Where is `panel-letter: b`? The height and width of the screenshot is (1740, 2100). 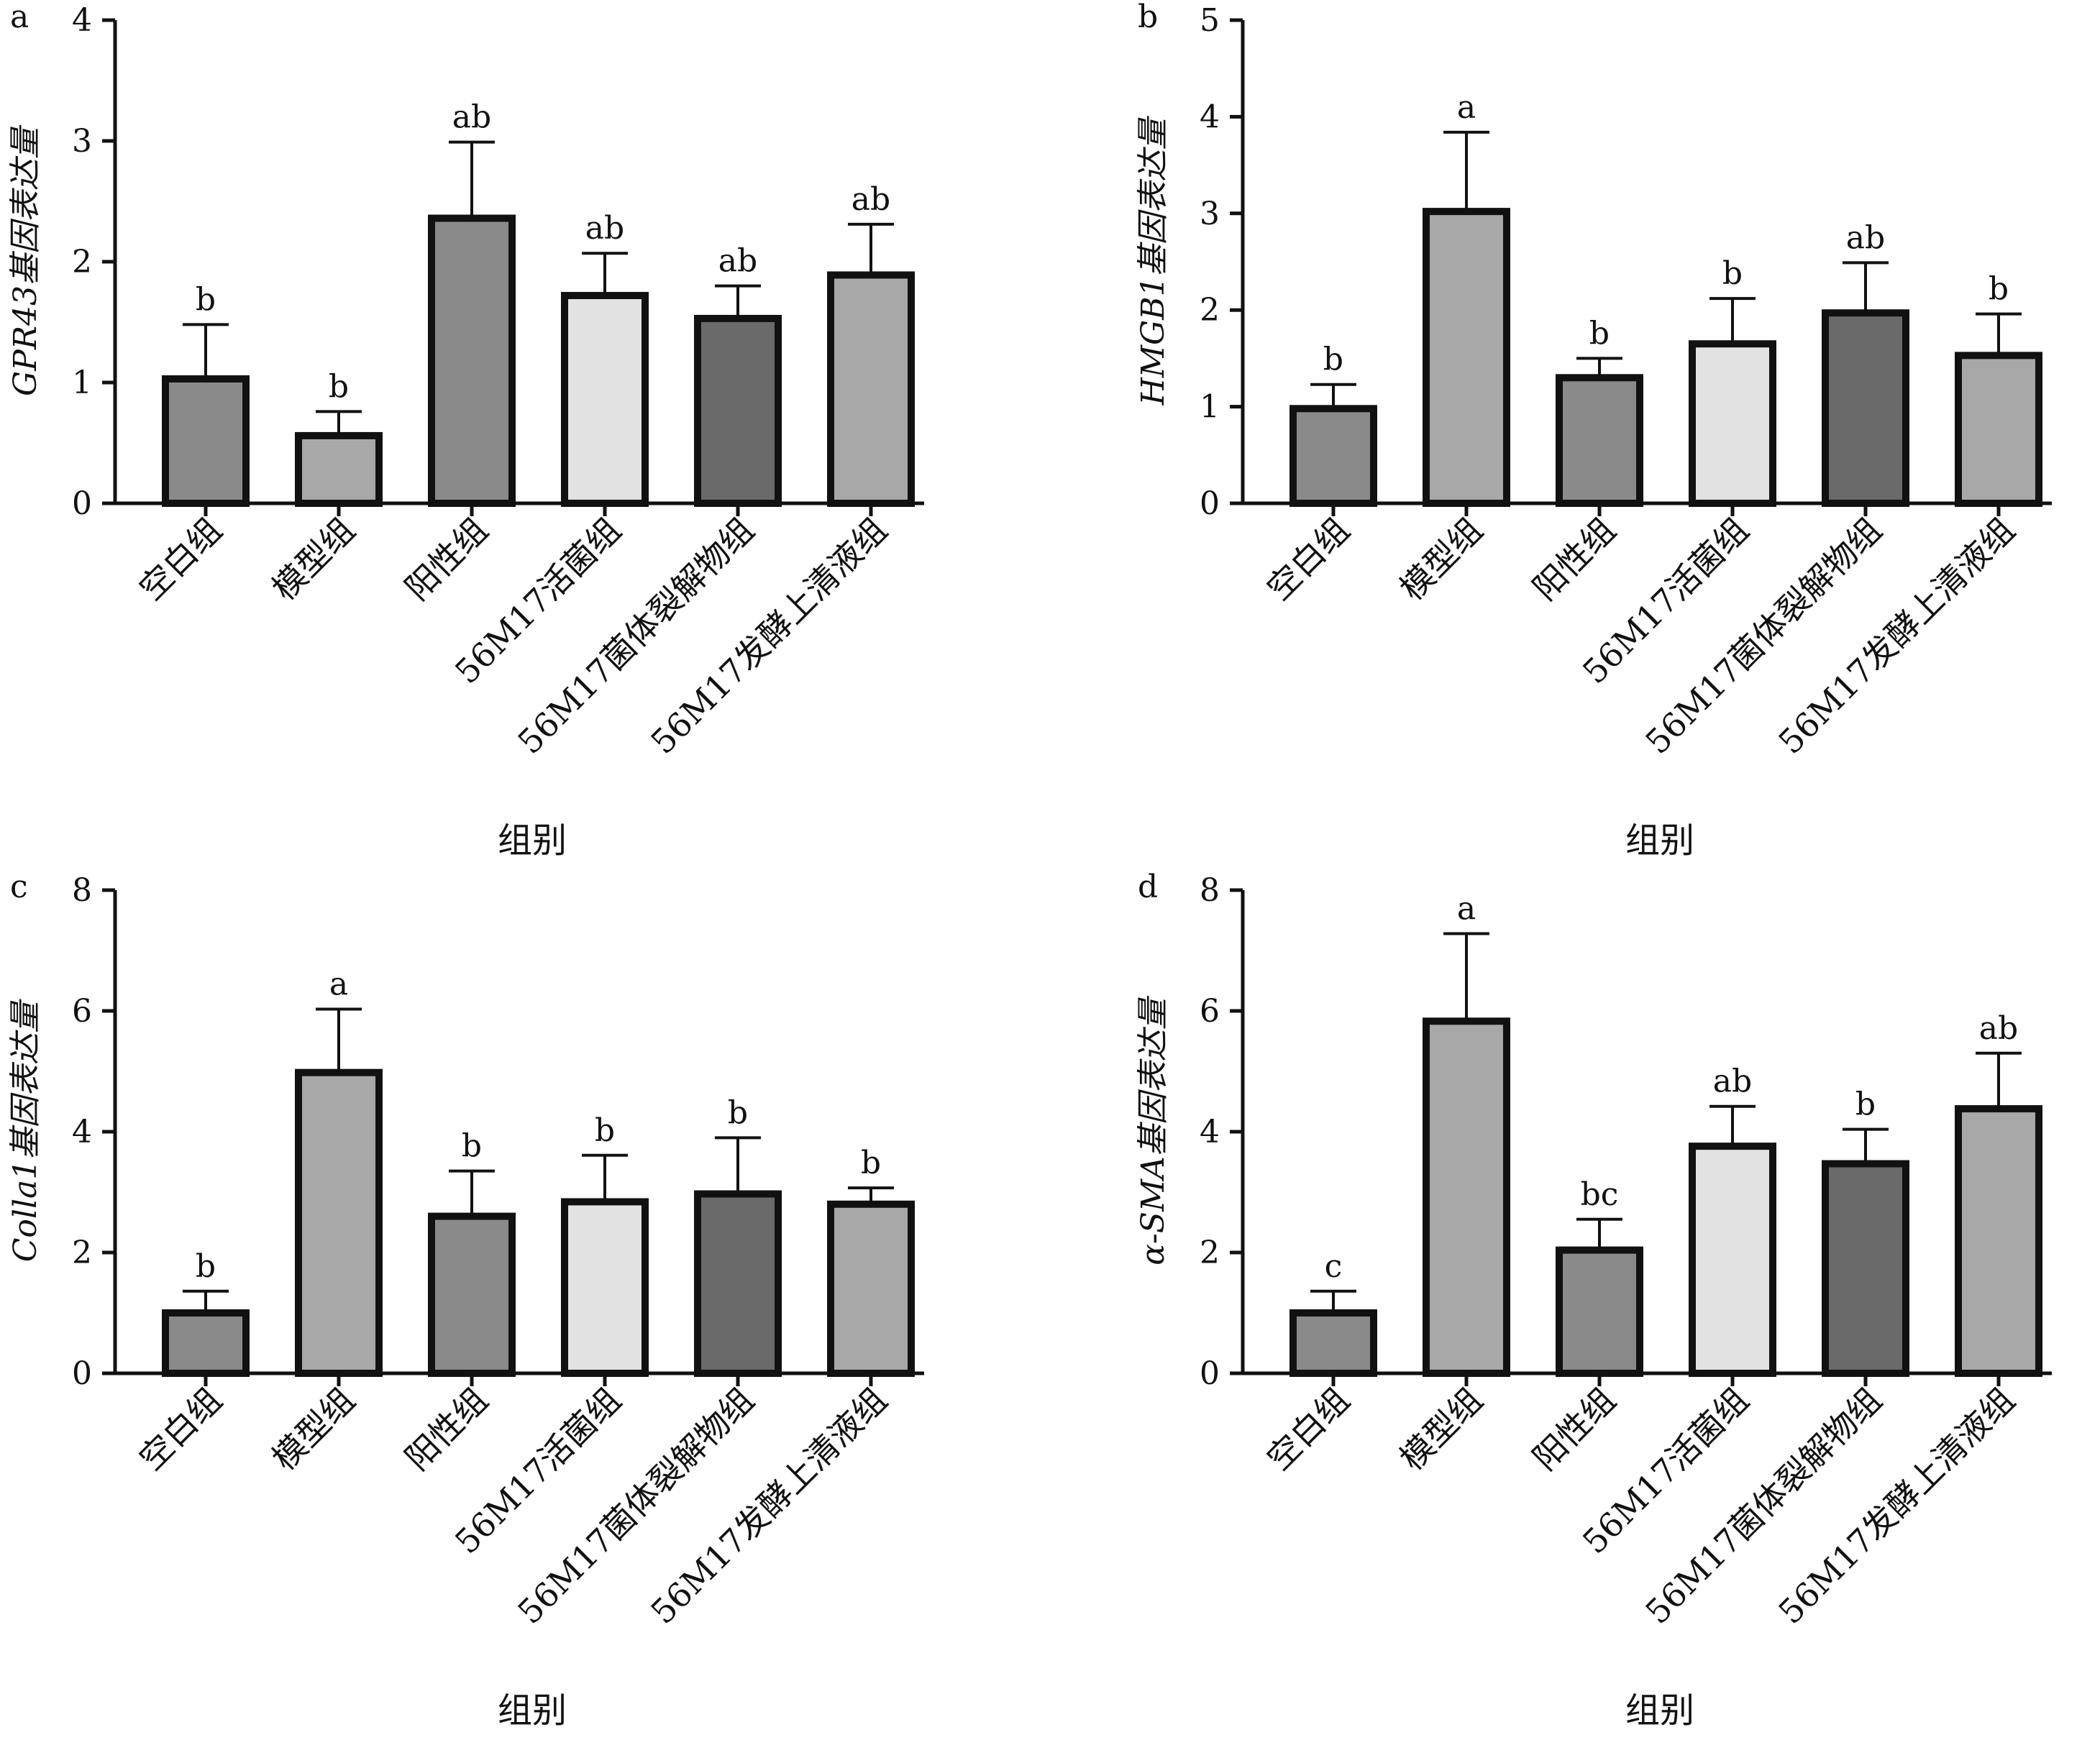
panel-letter: b is located at coordinates (1148, 17).